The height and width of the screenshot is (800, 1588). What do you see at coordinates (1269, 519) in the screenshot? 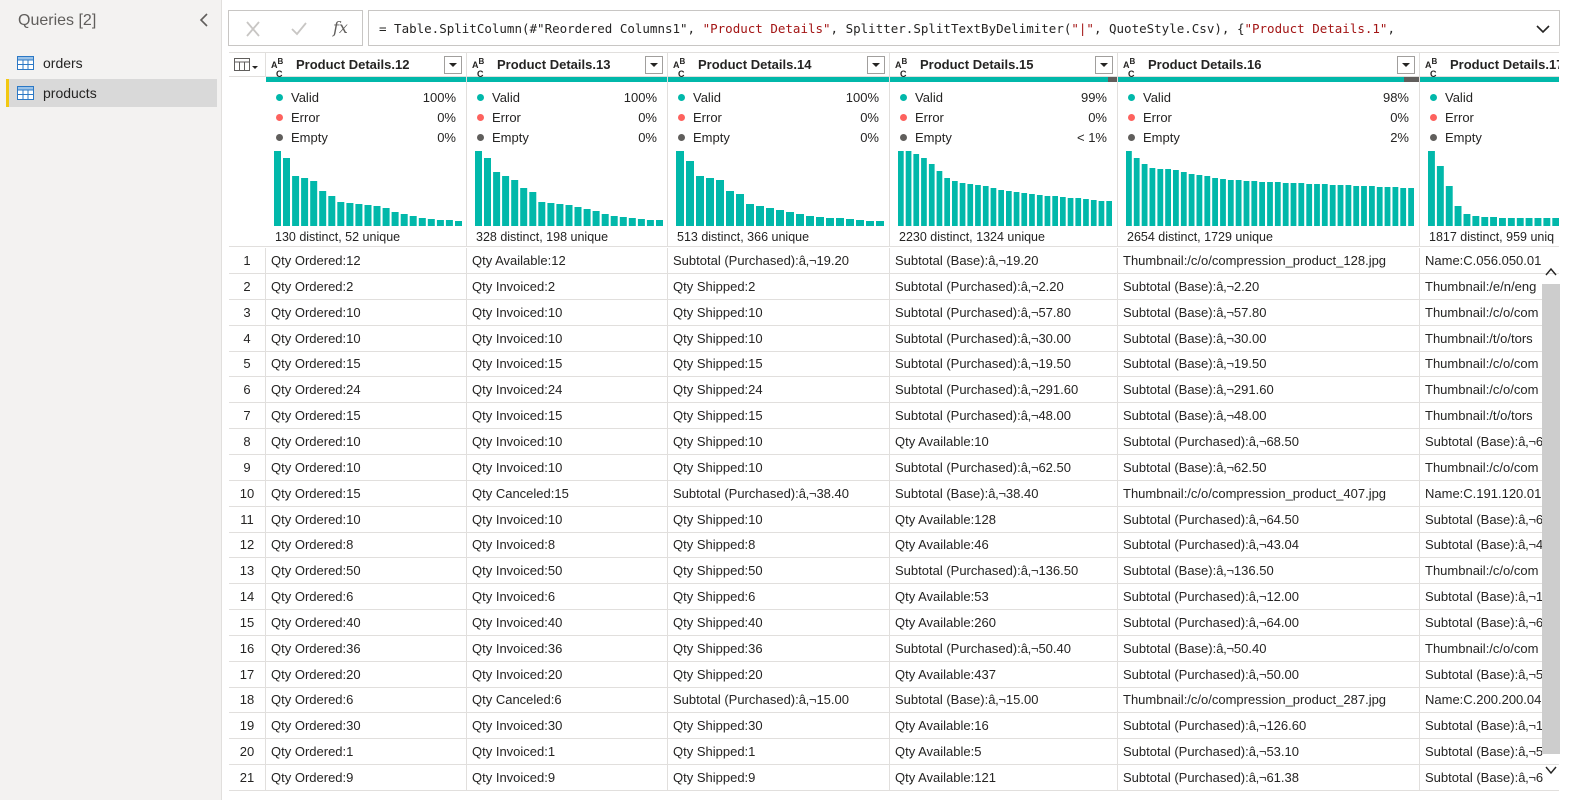
I see `table-cell: Subtotal (Purchased):â‚¬64.50` at bounding box center [1269, 519].